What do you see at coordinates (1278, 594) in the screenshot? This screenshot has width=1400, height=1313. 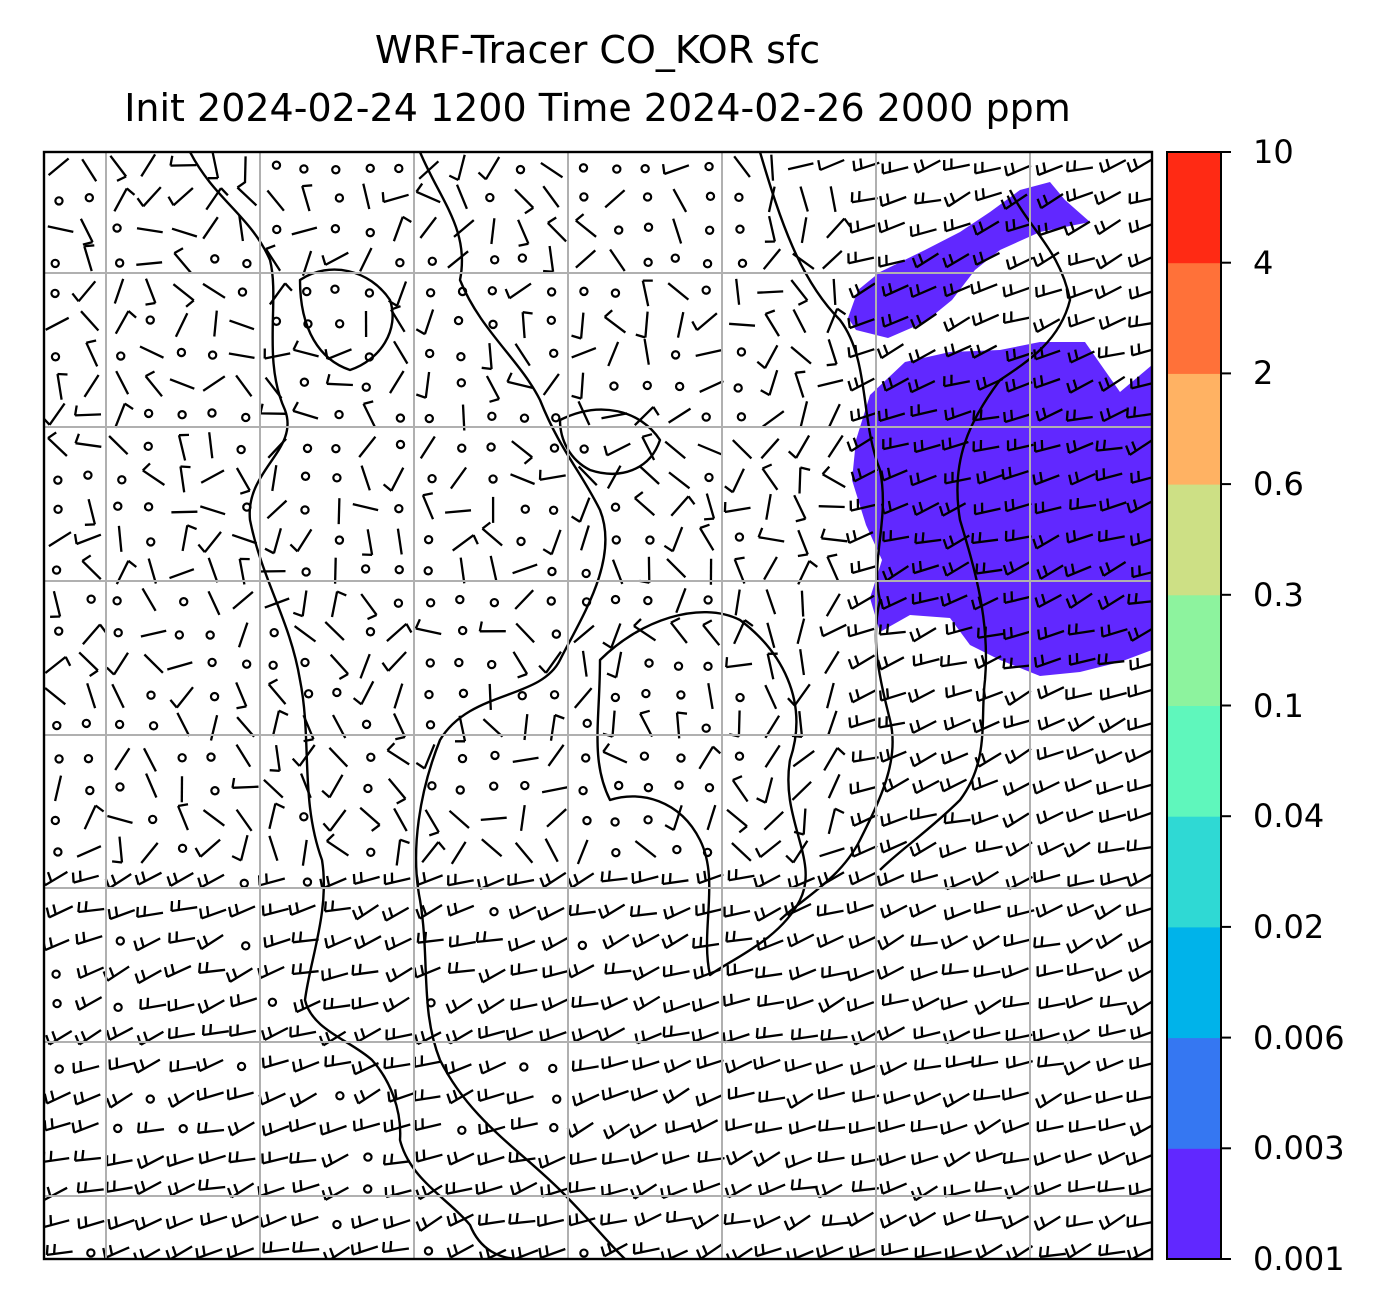 I see `colorbar-tick-label: 0.3` at bounding box center [1278, 594].